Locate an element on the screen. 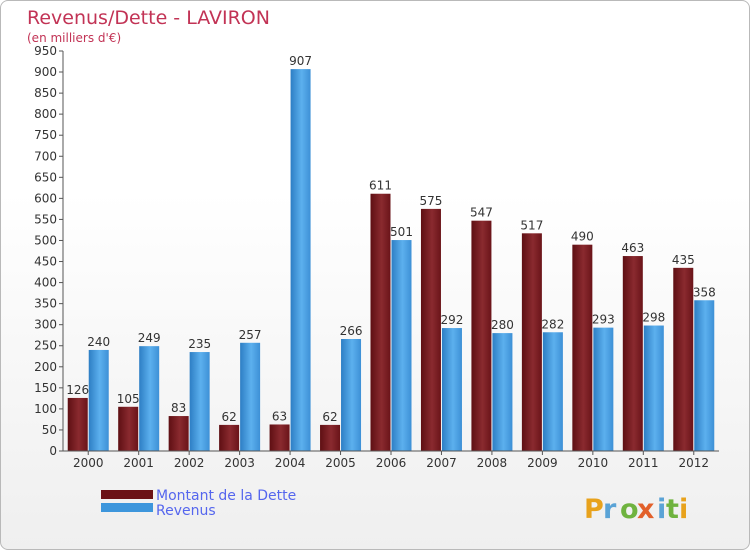 Image resolution: width=750 pixels, height=550 pixels. y-tick-label: 550 is located at coordinates (45, 219).